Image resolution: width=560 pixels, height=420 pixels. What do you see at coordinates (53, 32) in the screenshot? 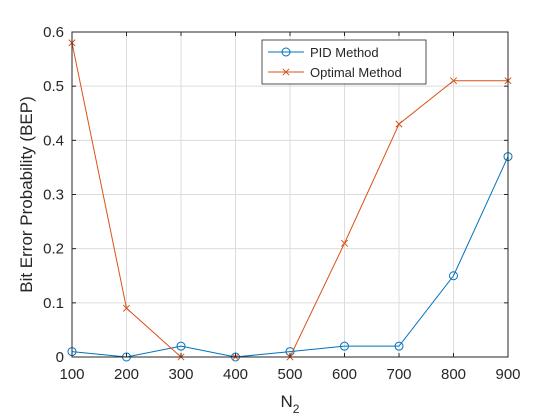
I see `y-tick-label-6: 0.6` at bounding box center [53, 32].